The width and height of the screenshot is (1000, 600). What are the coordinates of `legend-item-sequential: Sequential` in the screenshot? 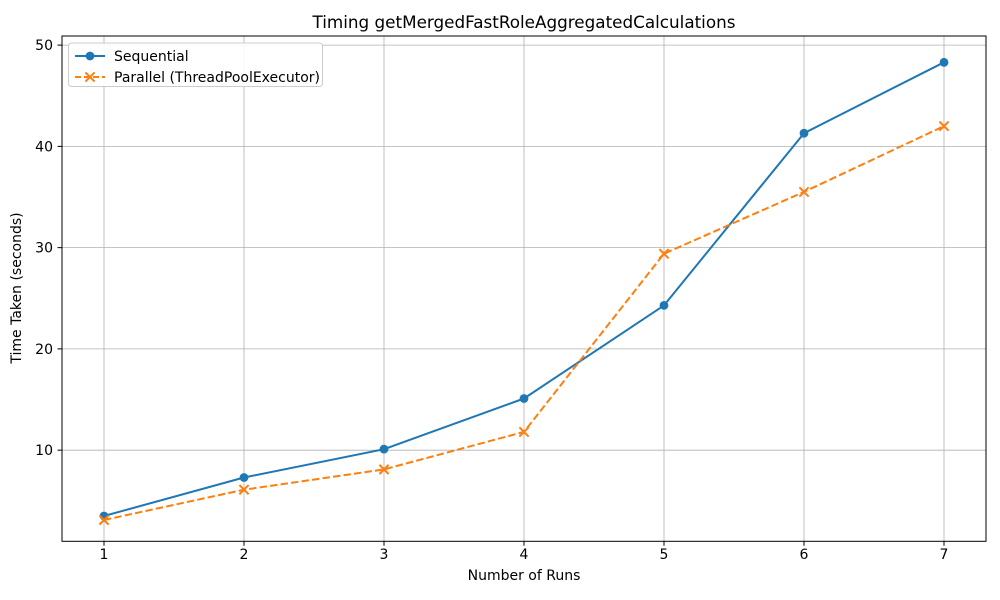 It's located at (132, 57).